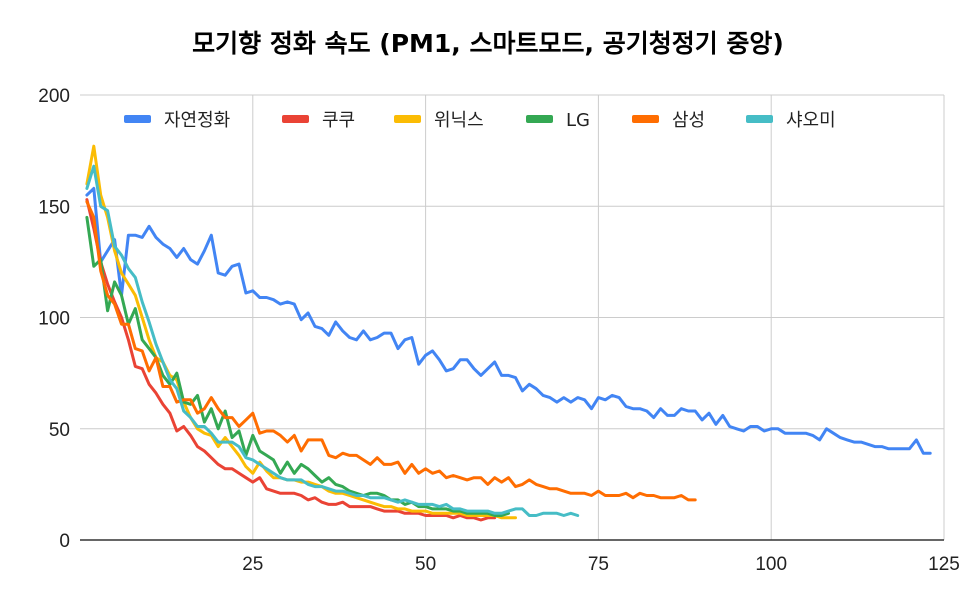 This screenshot has height=606, width=976. What do you see at coordinates (64, 541) in the screenshot?
I see `y-tick-label: 0` at bounding box center [64, 541].